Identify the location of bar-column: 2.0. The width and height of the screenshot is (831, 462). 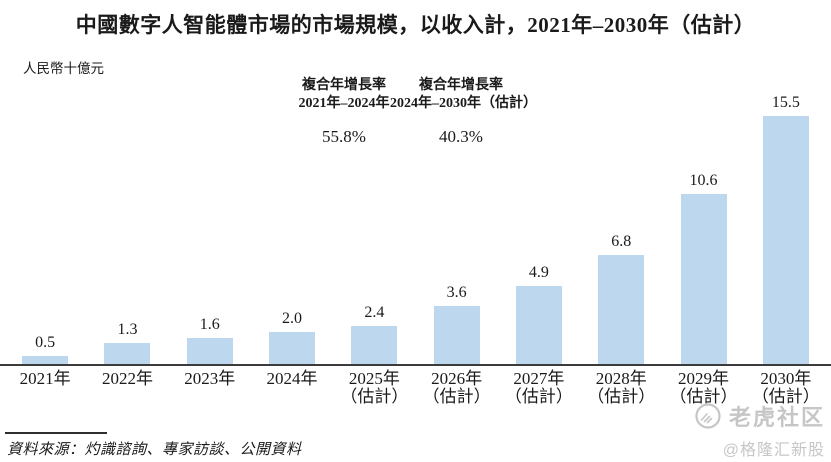
(292, 337).